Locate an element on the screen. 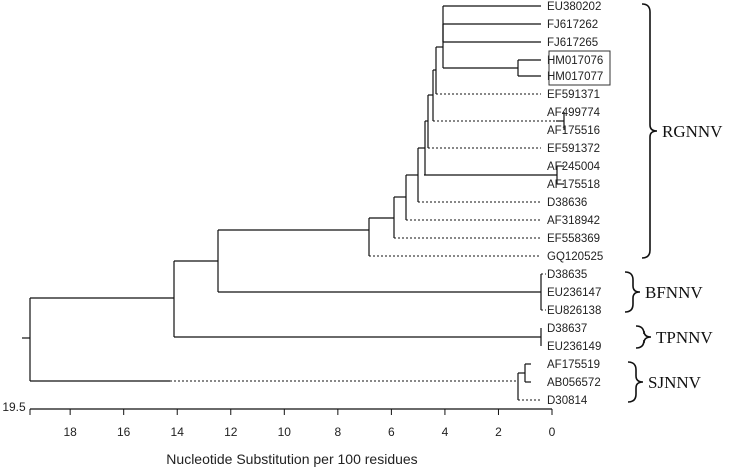 This screenshot has width=755, height=470. axis-tick-label: 8 is located at coordinates (338, 432).